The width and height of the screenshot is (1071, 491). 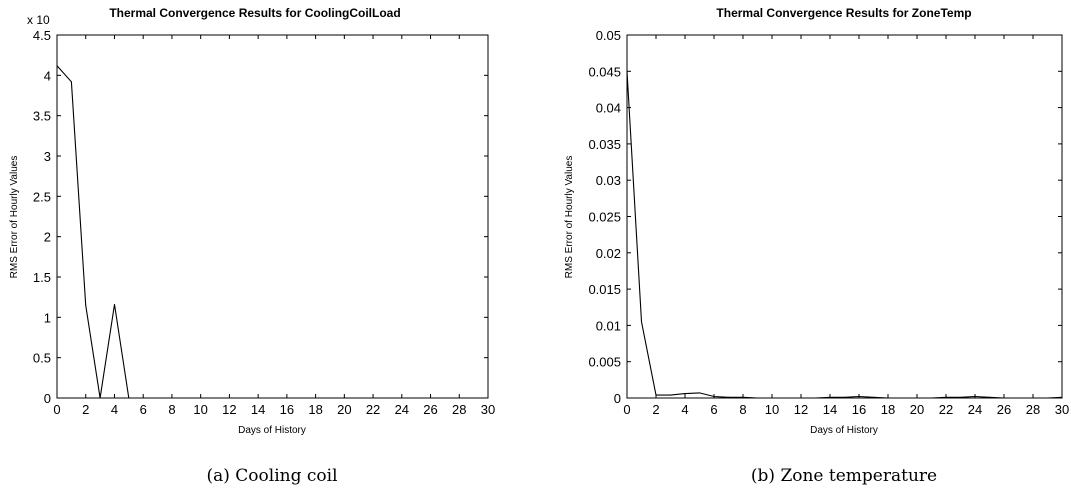 I want to click on x-tick-label: 14, so click(x=258, y=409).